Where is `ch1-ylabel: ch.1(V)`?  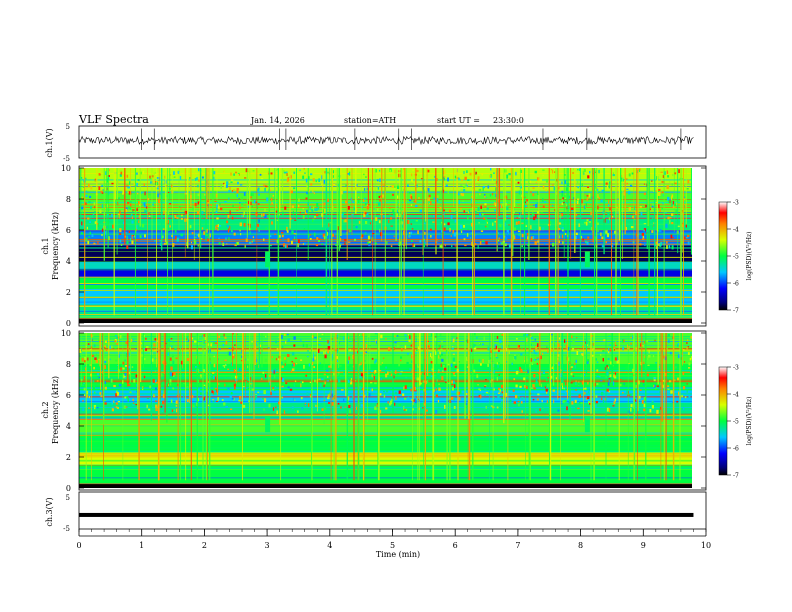 ch1-ylabel: ch.1(V) is located at coordinates (49, 142).